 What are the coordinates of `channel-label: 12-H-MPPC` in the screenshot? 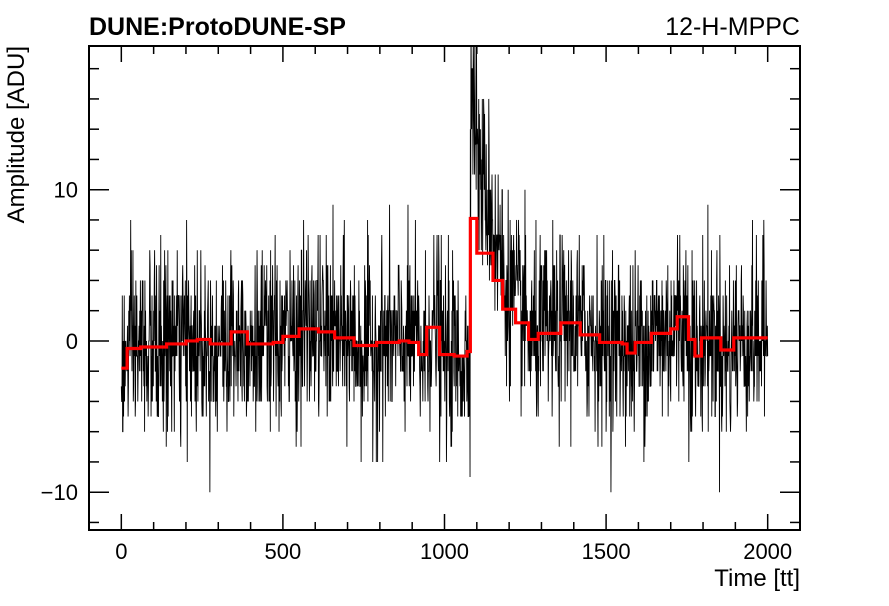 It's located at (732, 27).